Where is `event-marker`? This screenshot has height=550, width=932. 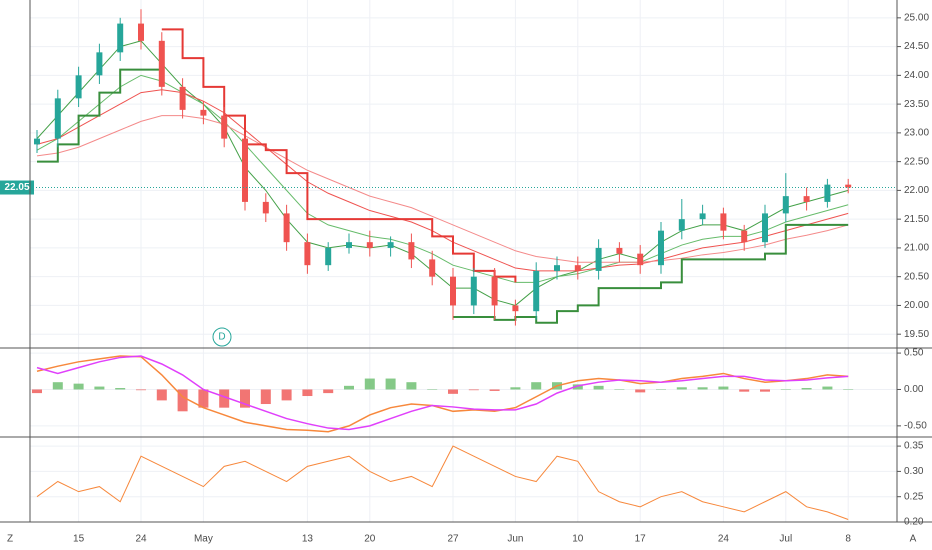 event-marker is located at coordinates (222, 337).